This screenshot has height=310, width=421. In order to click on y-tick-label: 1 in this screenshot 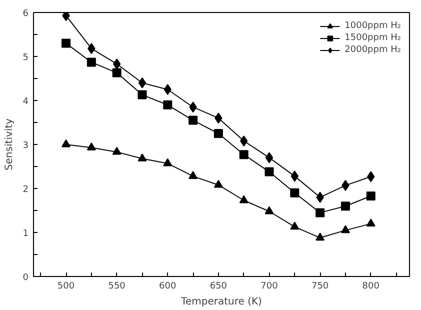, I will do `click(25, 234)`.